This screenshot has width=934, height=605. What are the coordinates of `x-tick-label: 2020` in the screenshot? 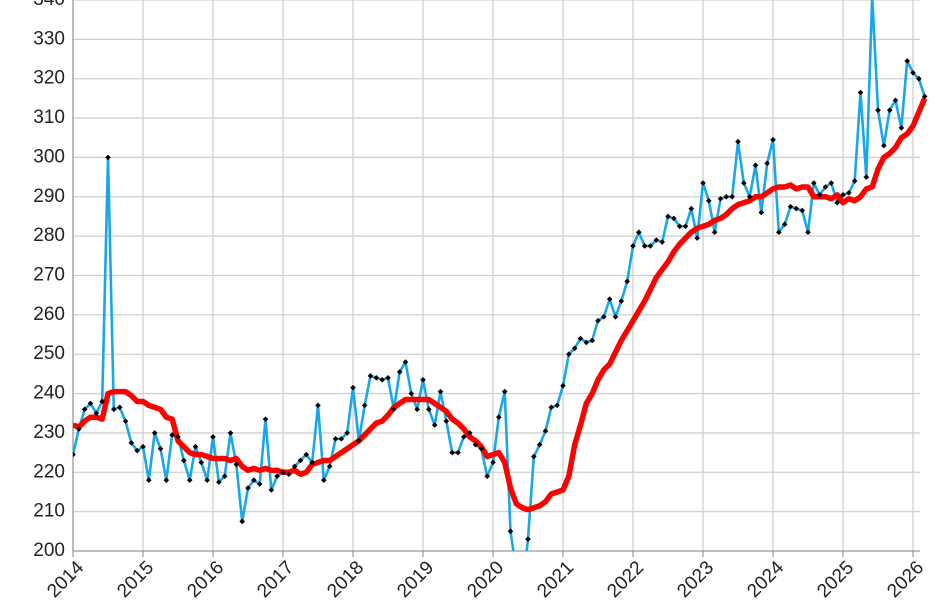 It's located at (485, 578).